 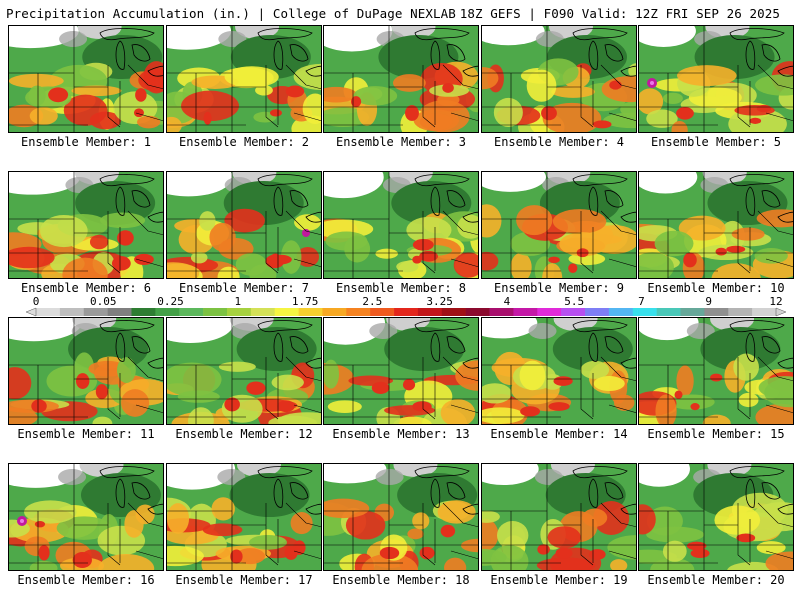 I want to click on ensemble-panel: Ensemble Member: 16, so click(x=86, y=525).